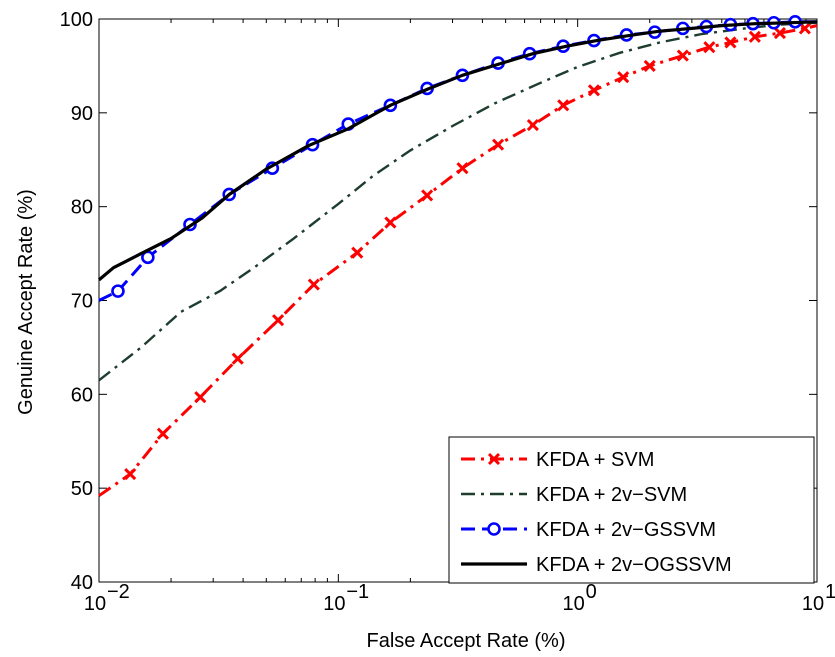  What do you see at coordinates (76, 20) in the screenshot?
I see `y-tick-label: 100` at bounding box center [76, 20].